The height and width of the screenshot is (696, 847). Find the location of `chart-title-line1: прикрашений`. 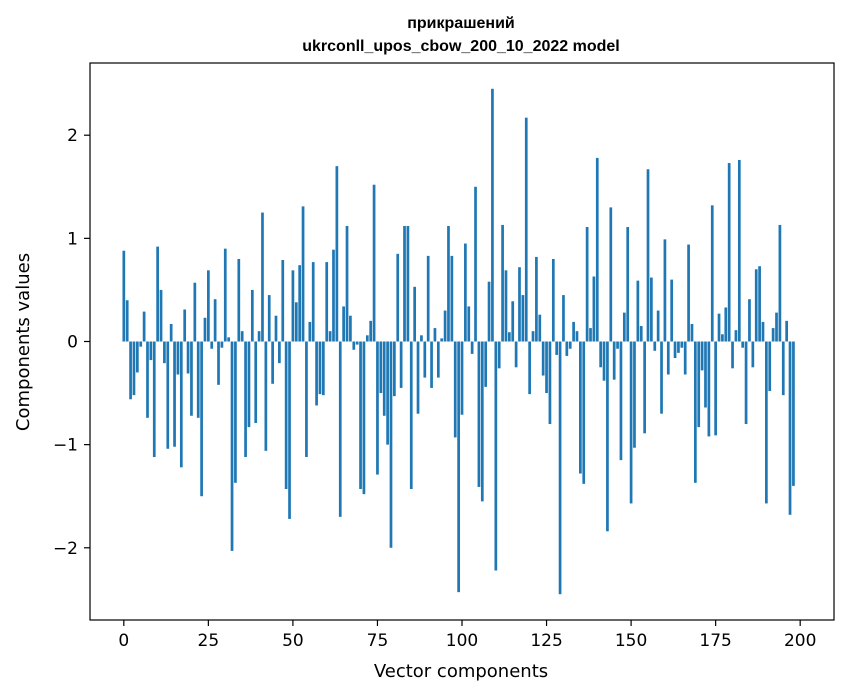

chart-title-line1: прикрашений is located at coordinates (461, 23).